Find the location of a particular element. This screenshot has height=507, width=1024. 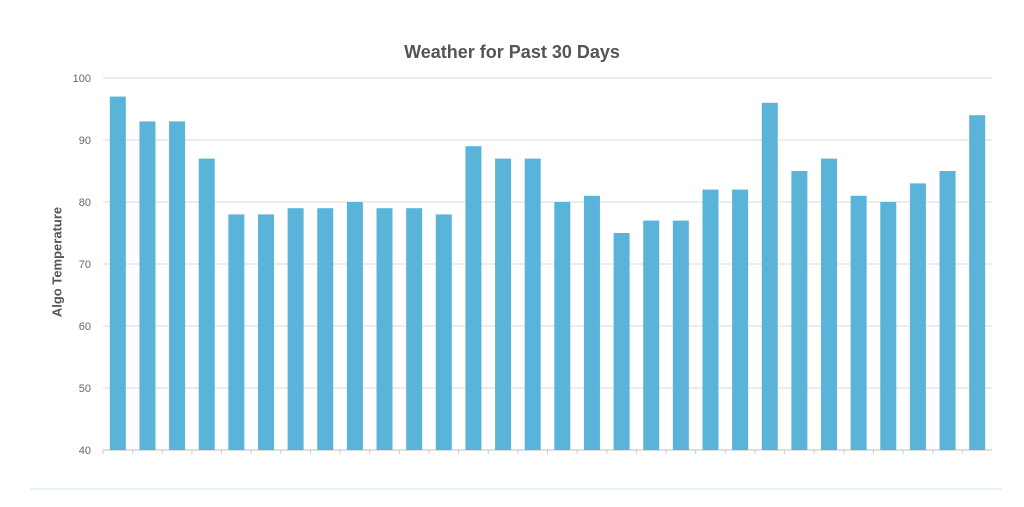

y-tick-label: 70 is located at coordinates (85, 265).